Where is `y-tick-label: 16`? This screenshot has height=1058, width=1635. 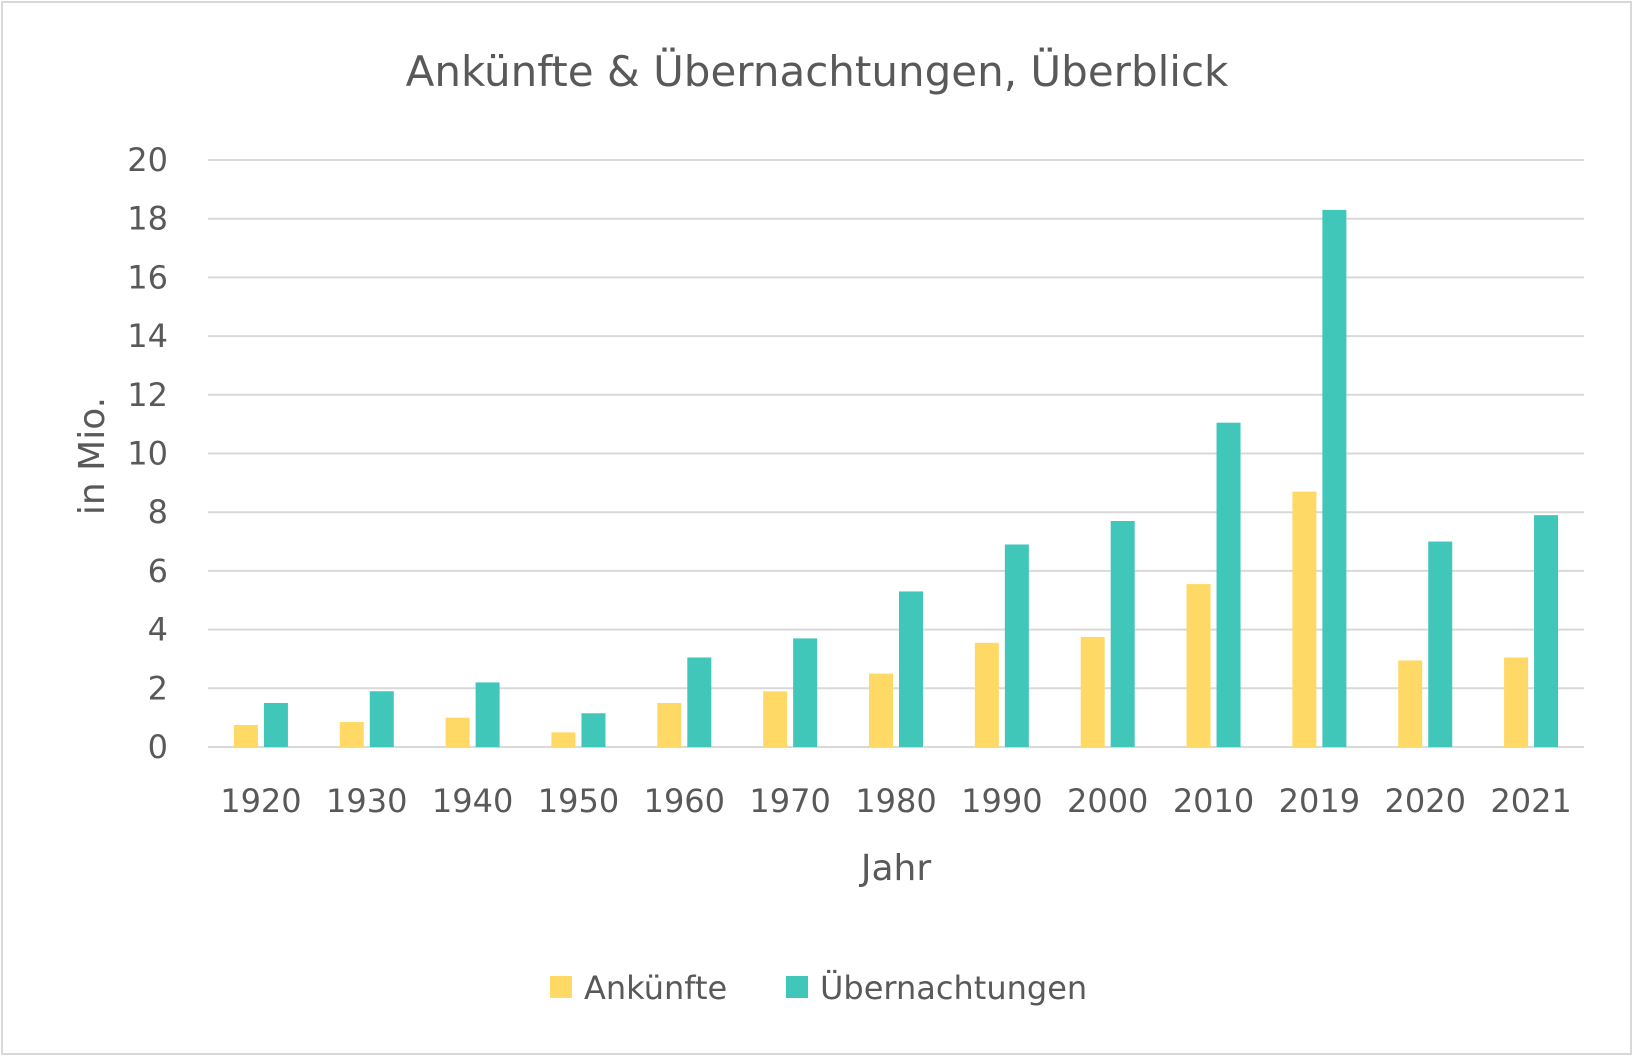 y-tick-label: 16 is located at coordinates (147, 277).